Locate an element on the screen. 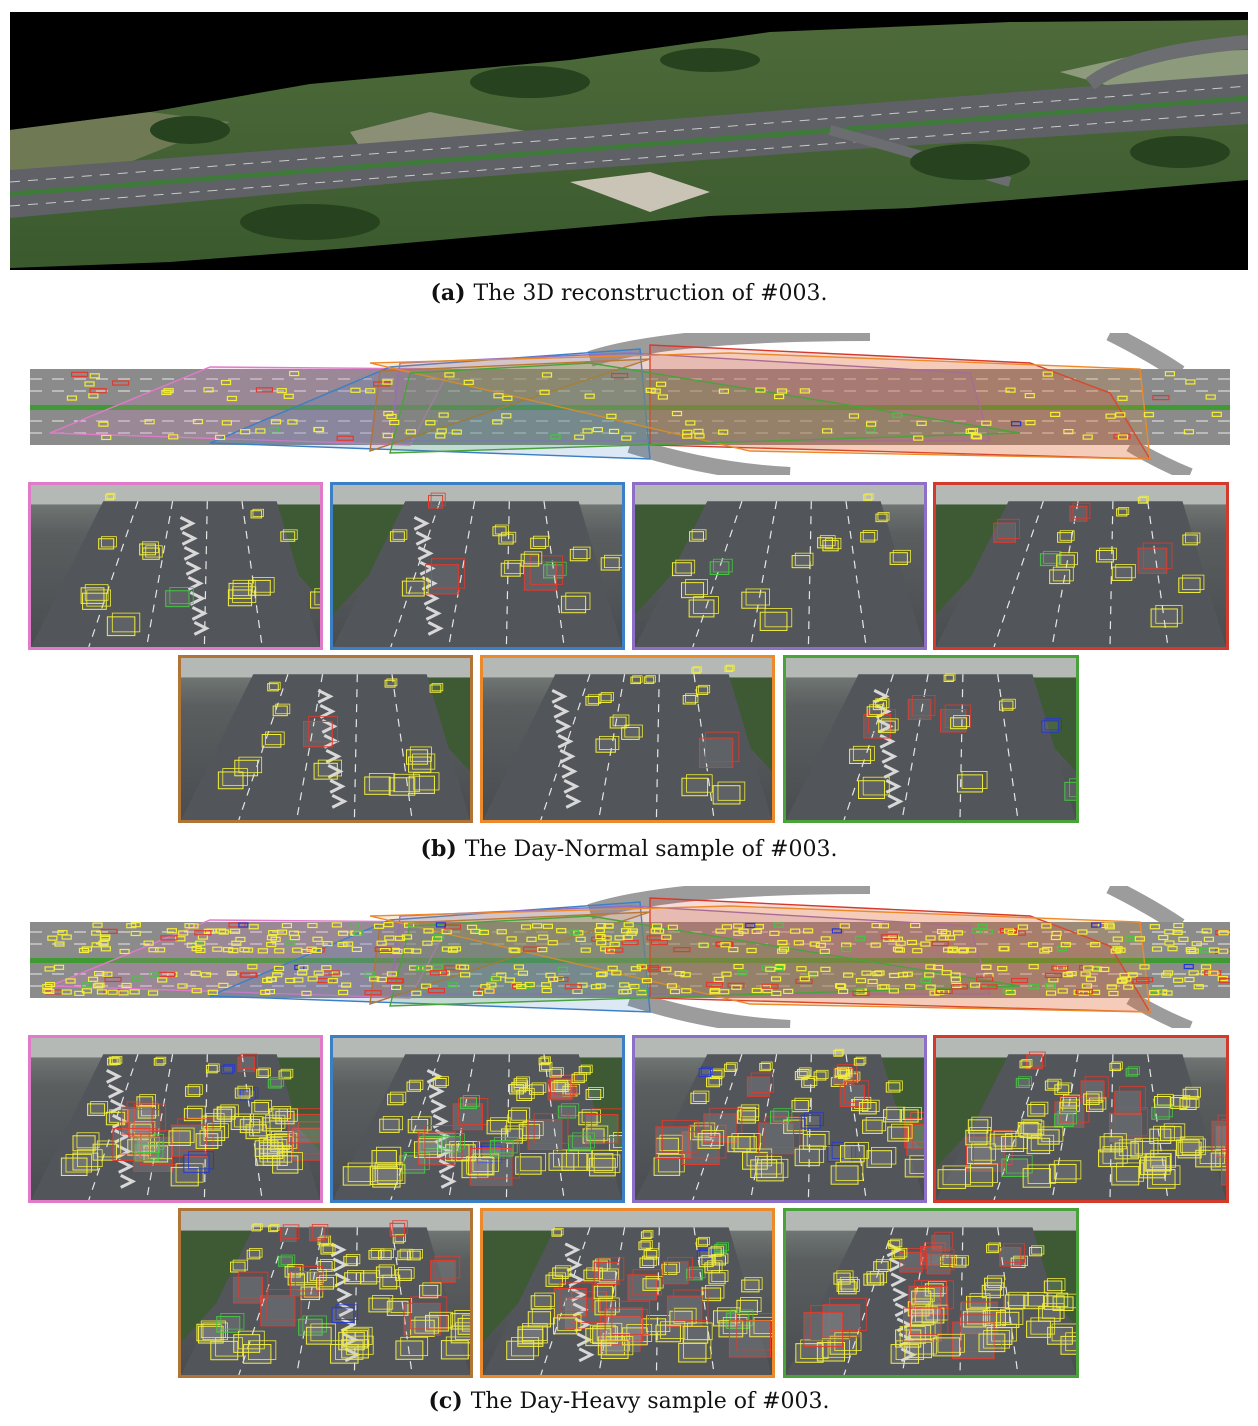  caption-b-label: (b) is located at coordinates (438, 849).